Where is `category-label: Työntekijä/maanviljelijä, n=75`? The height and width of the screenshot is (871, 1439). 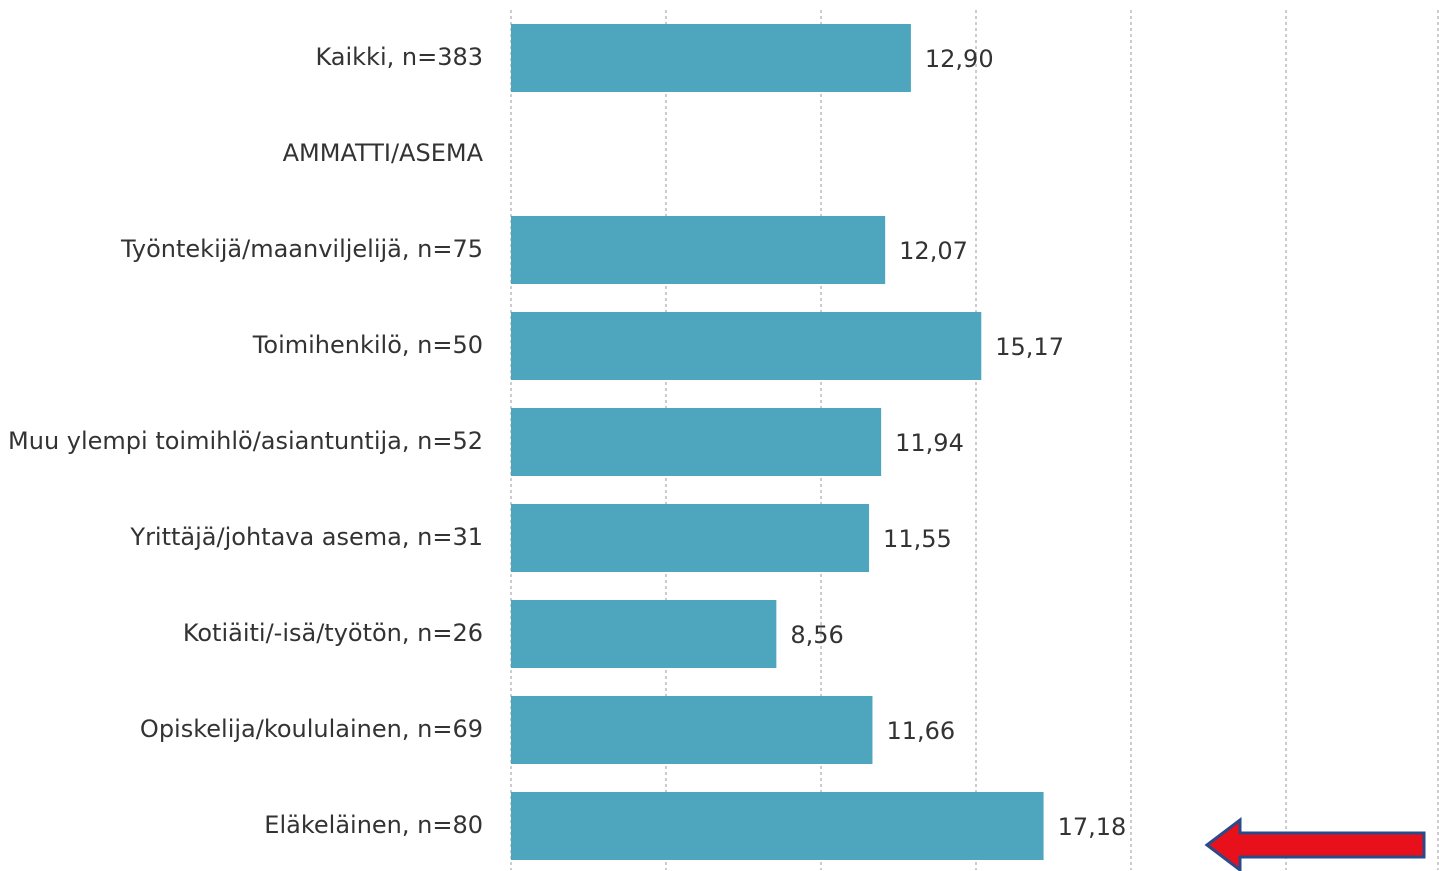 category-label: Työntekijä/maanviljelijä, n=75 is located at coordinates (301, 249).